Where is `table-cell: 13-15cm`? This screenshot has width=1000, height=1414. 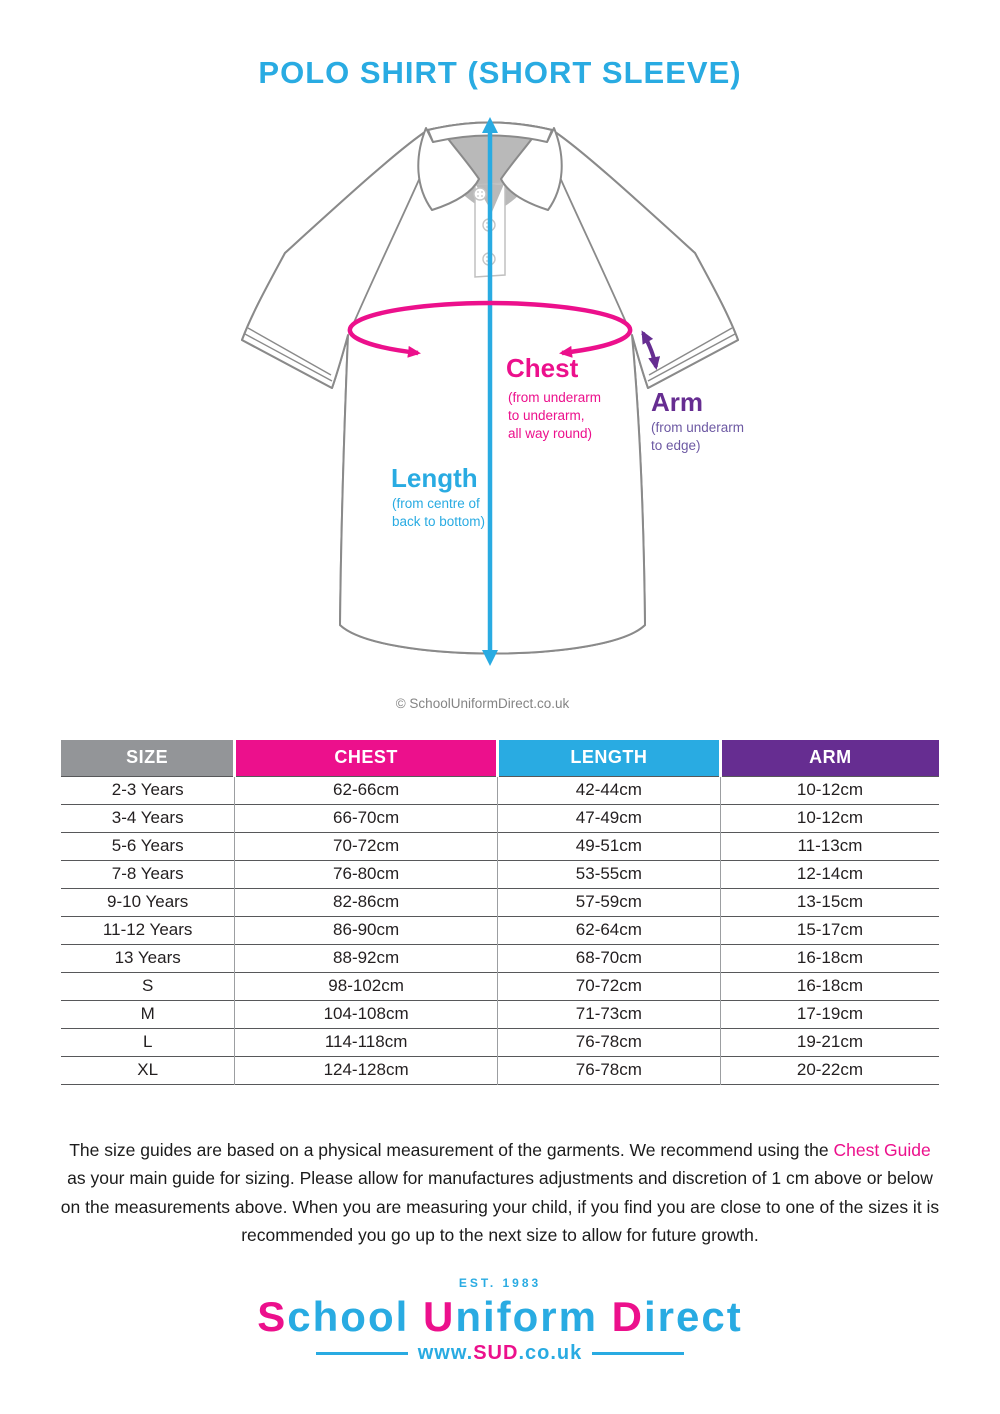
table-cell: 13-15cm is located at coordinates (829, 902).